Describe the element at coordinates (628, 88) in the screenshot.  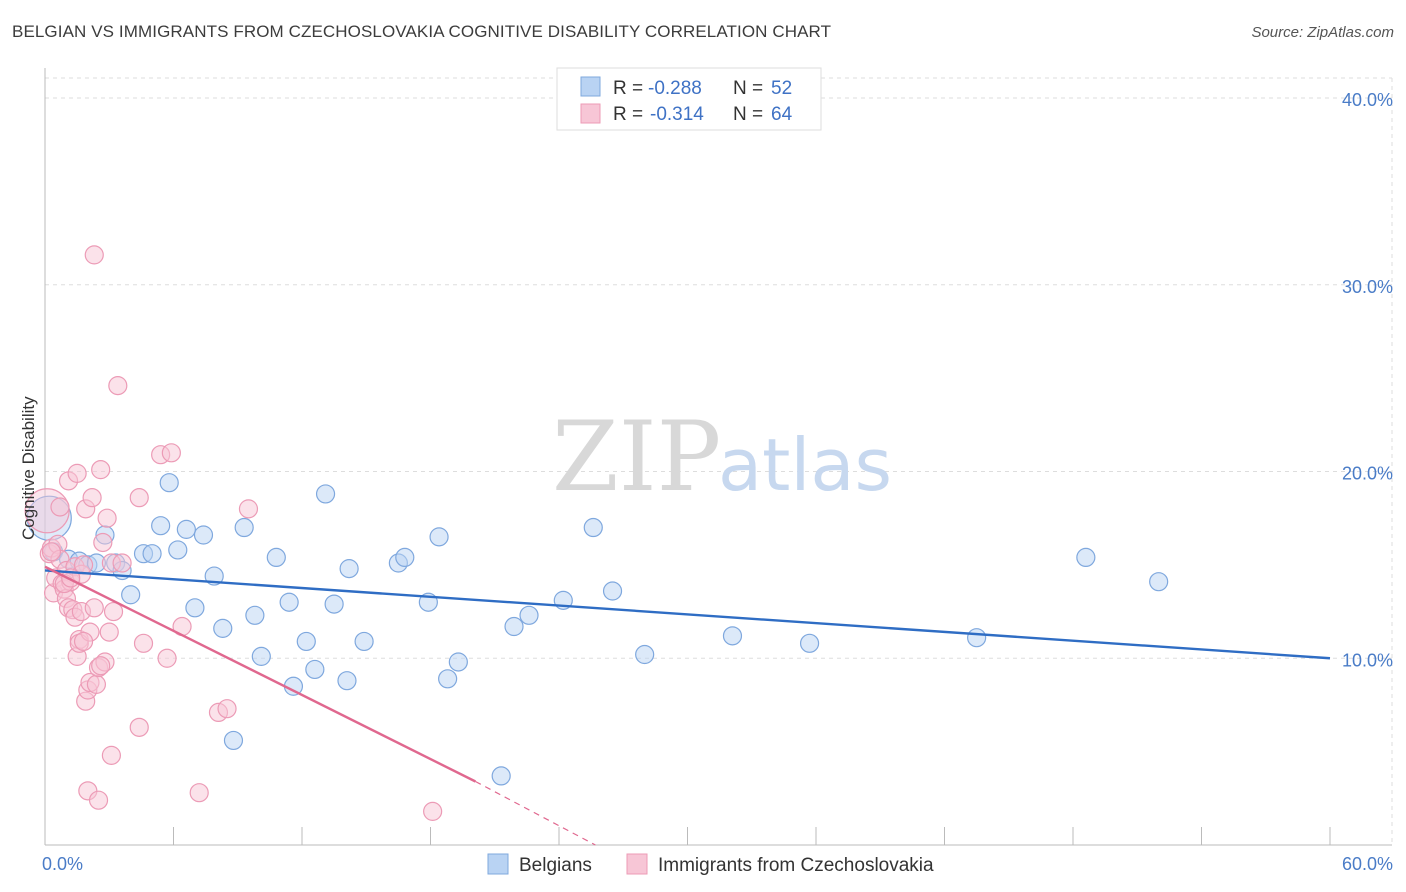
I see `legend-r-label-belgians: R =` at that location.